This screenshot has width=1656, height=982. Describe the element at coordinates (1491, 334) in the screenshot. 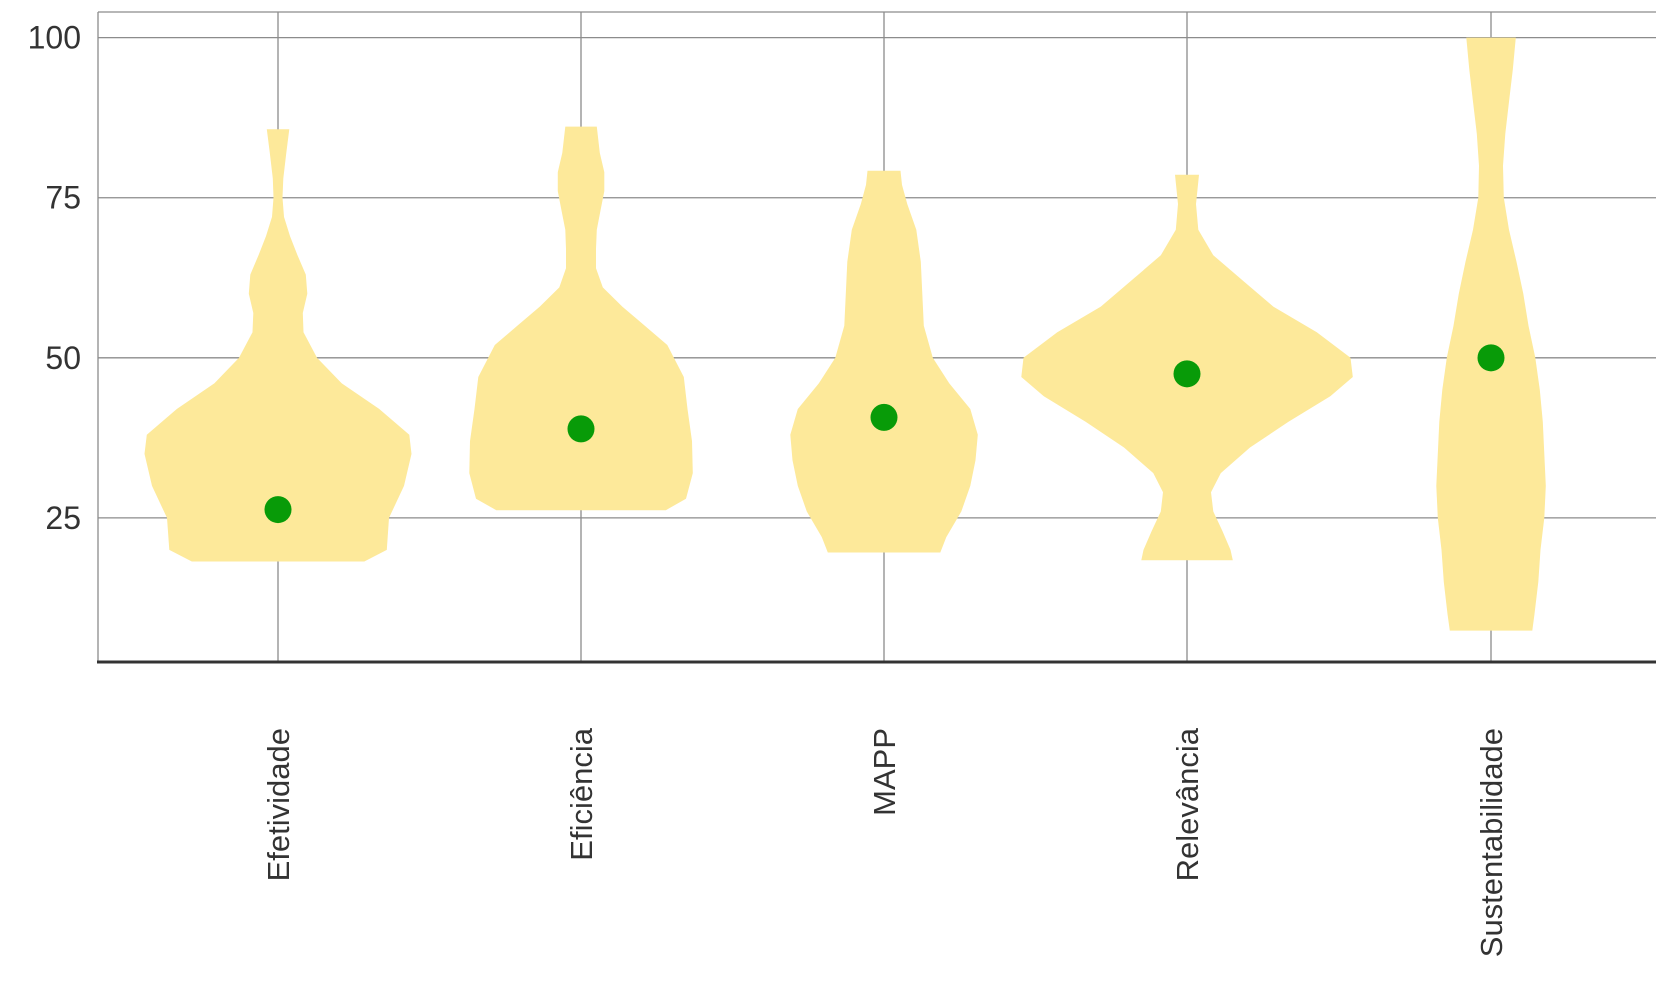

I see `violin-sustentabilidade` at that location.